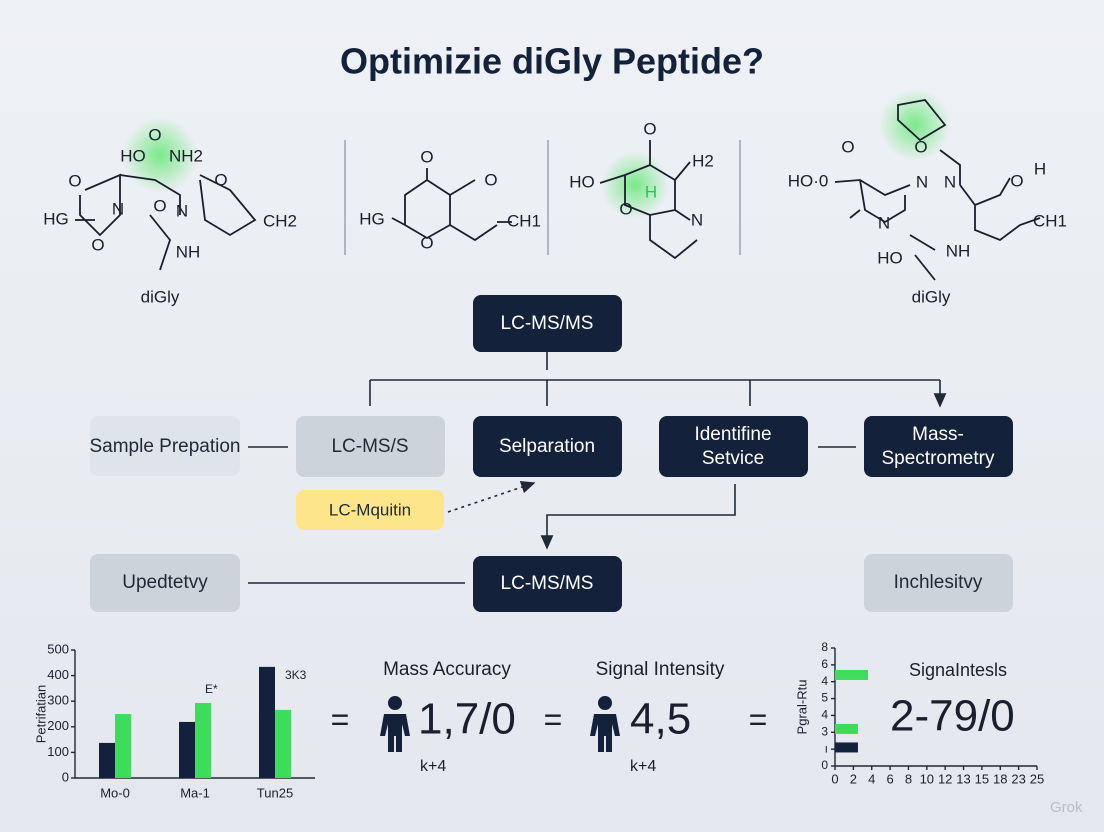 This screenshot has height=832, width=1104. Describe the element at coordinates (826, 748) in the screenshot. I see `y-tick-label: ı` at that location.